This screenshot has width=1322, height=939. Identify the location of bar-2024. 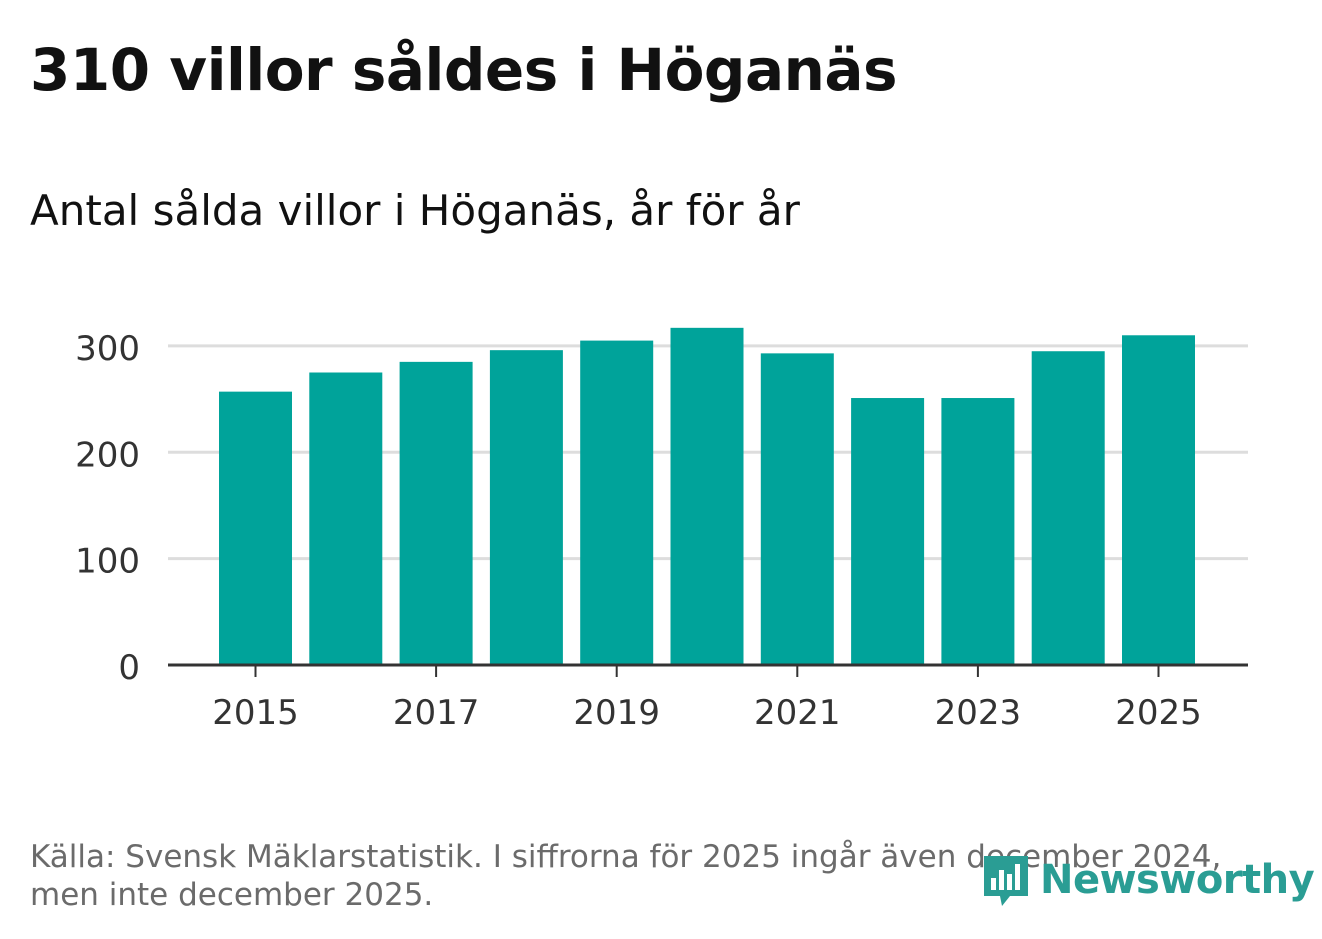
(1068, 508).